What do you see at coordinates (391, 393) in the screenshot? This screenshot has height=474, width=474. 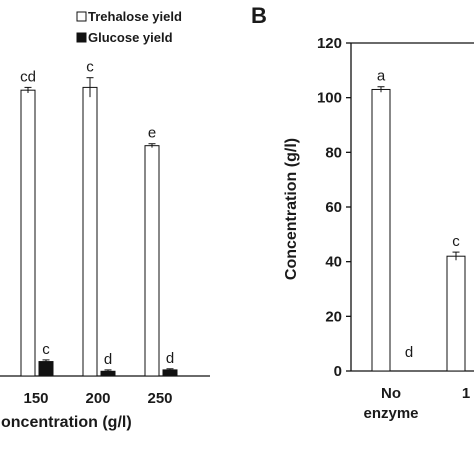 I see `x-tick-label: No` at bounding box center [391, 393].